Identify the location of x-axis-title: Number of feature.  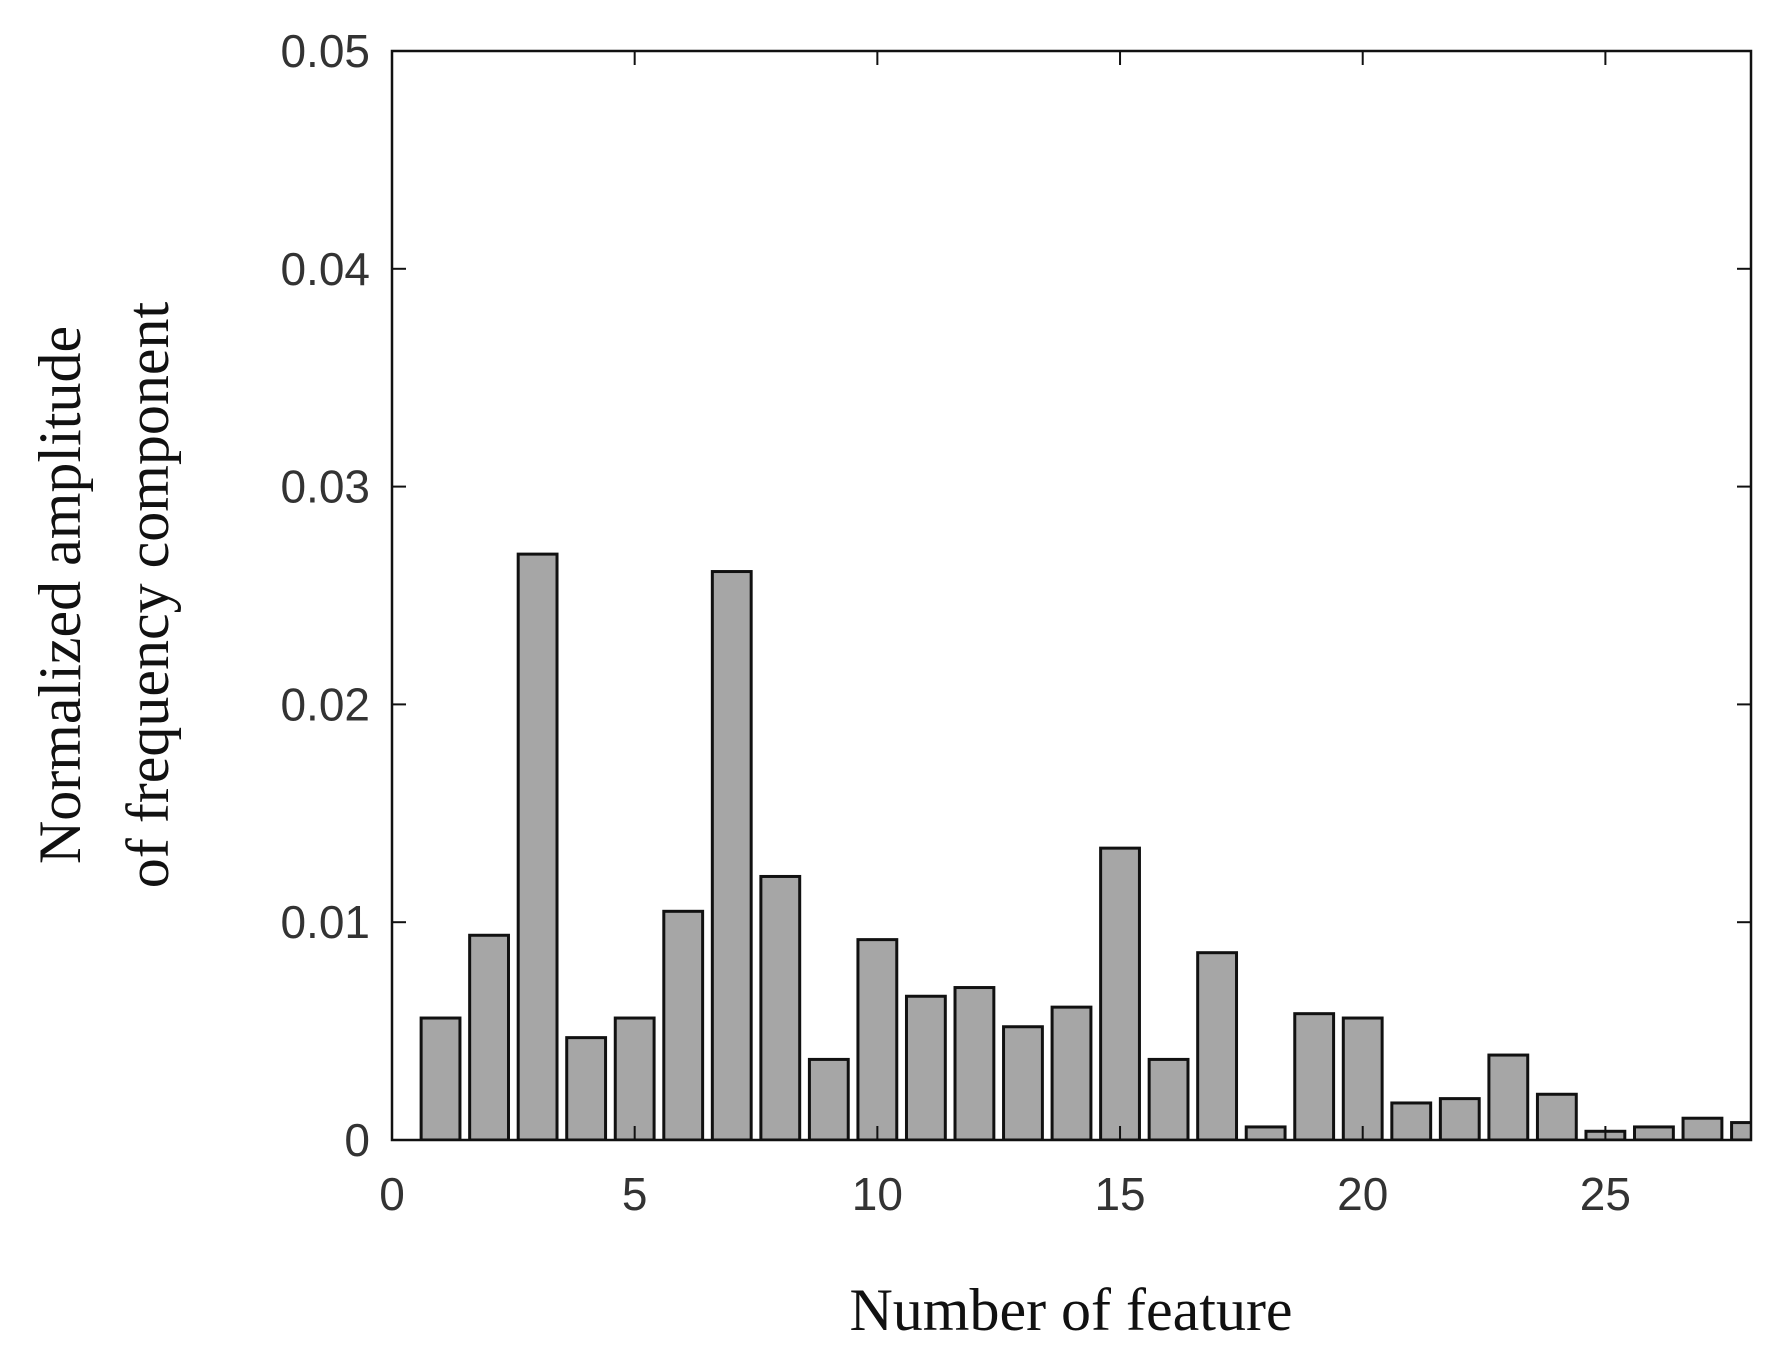
(1070, 1310).